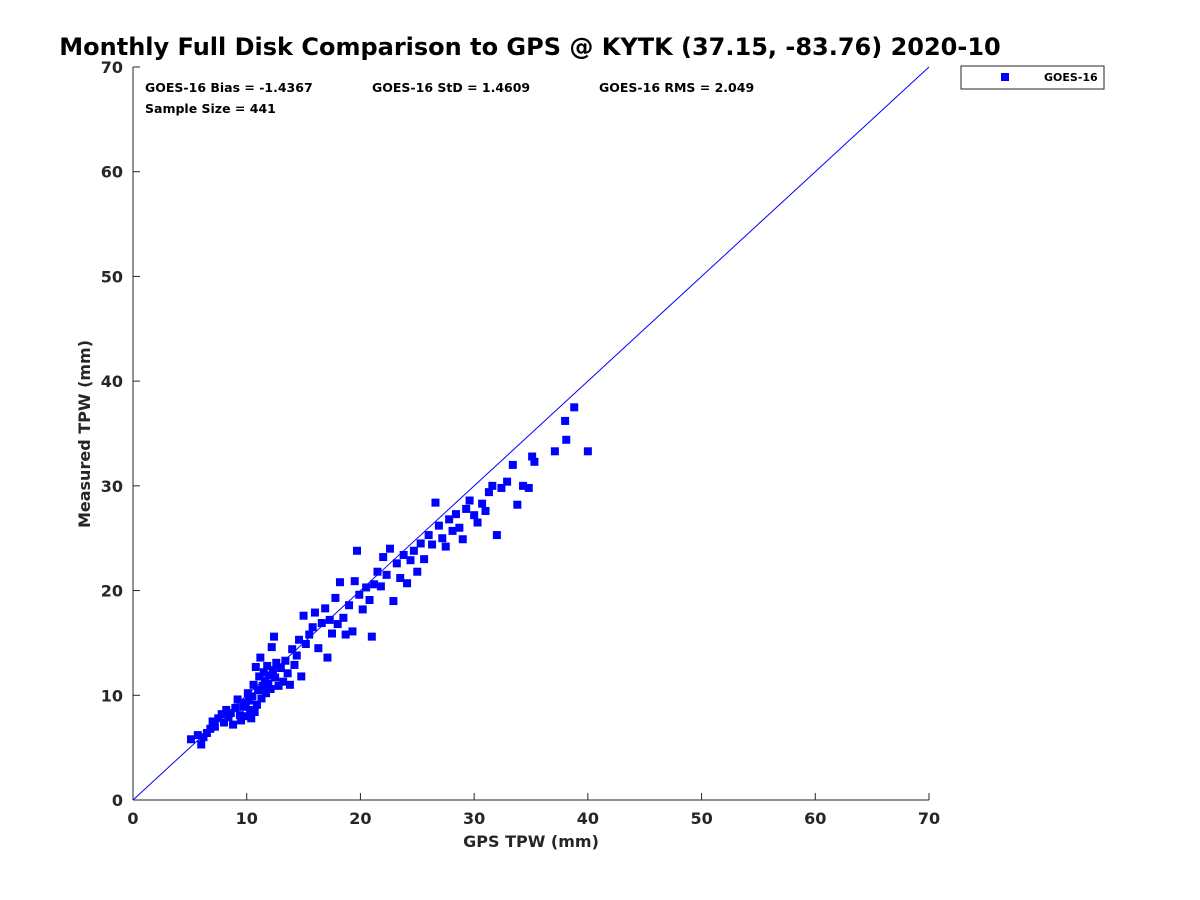  Describe the element at coordinates (474, 818) in the screenshot. I see `x-tick-label: 30` at that location.